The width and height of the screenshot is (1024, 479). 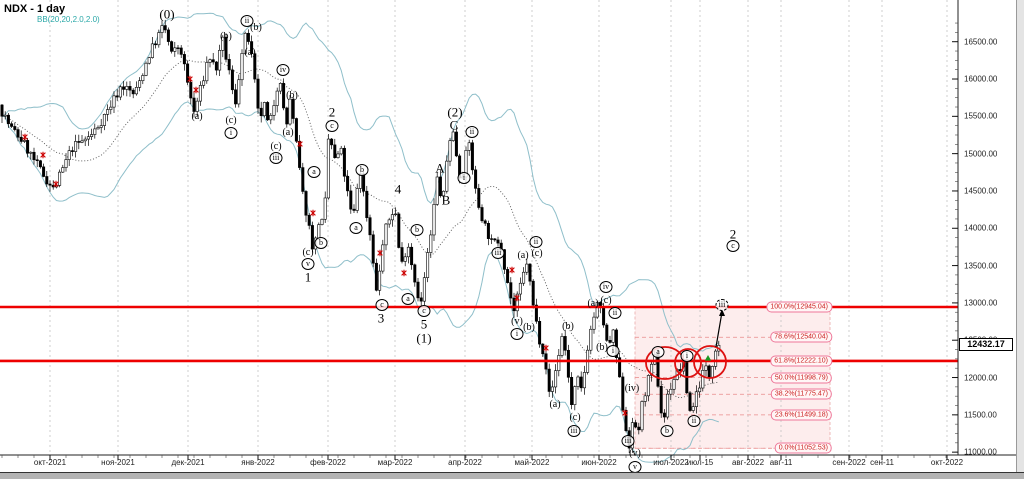 I want to click on x-axis-label: окт-2022, so click(x=947, y=462).